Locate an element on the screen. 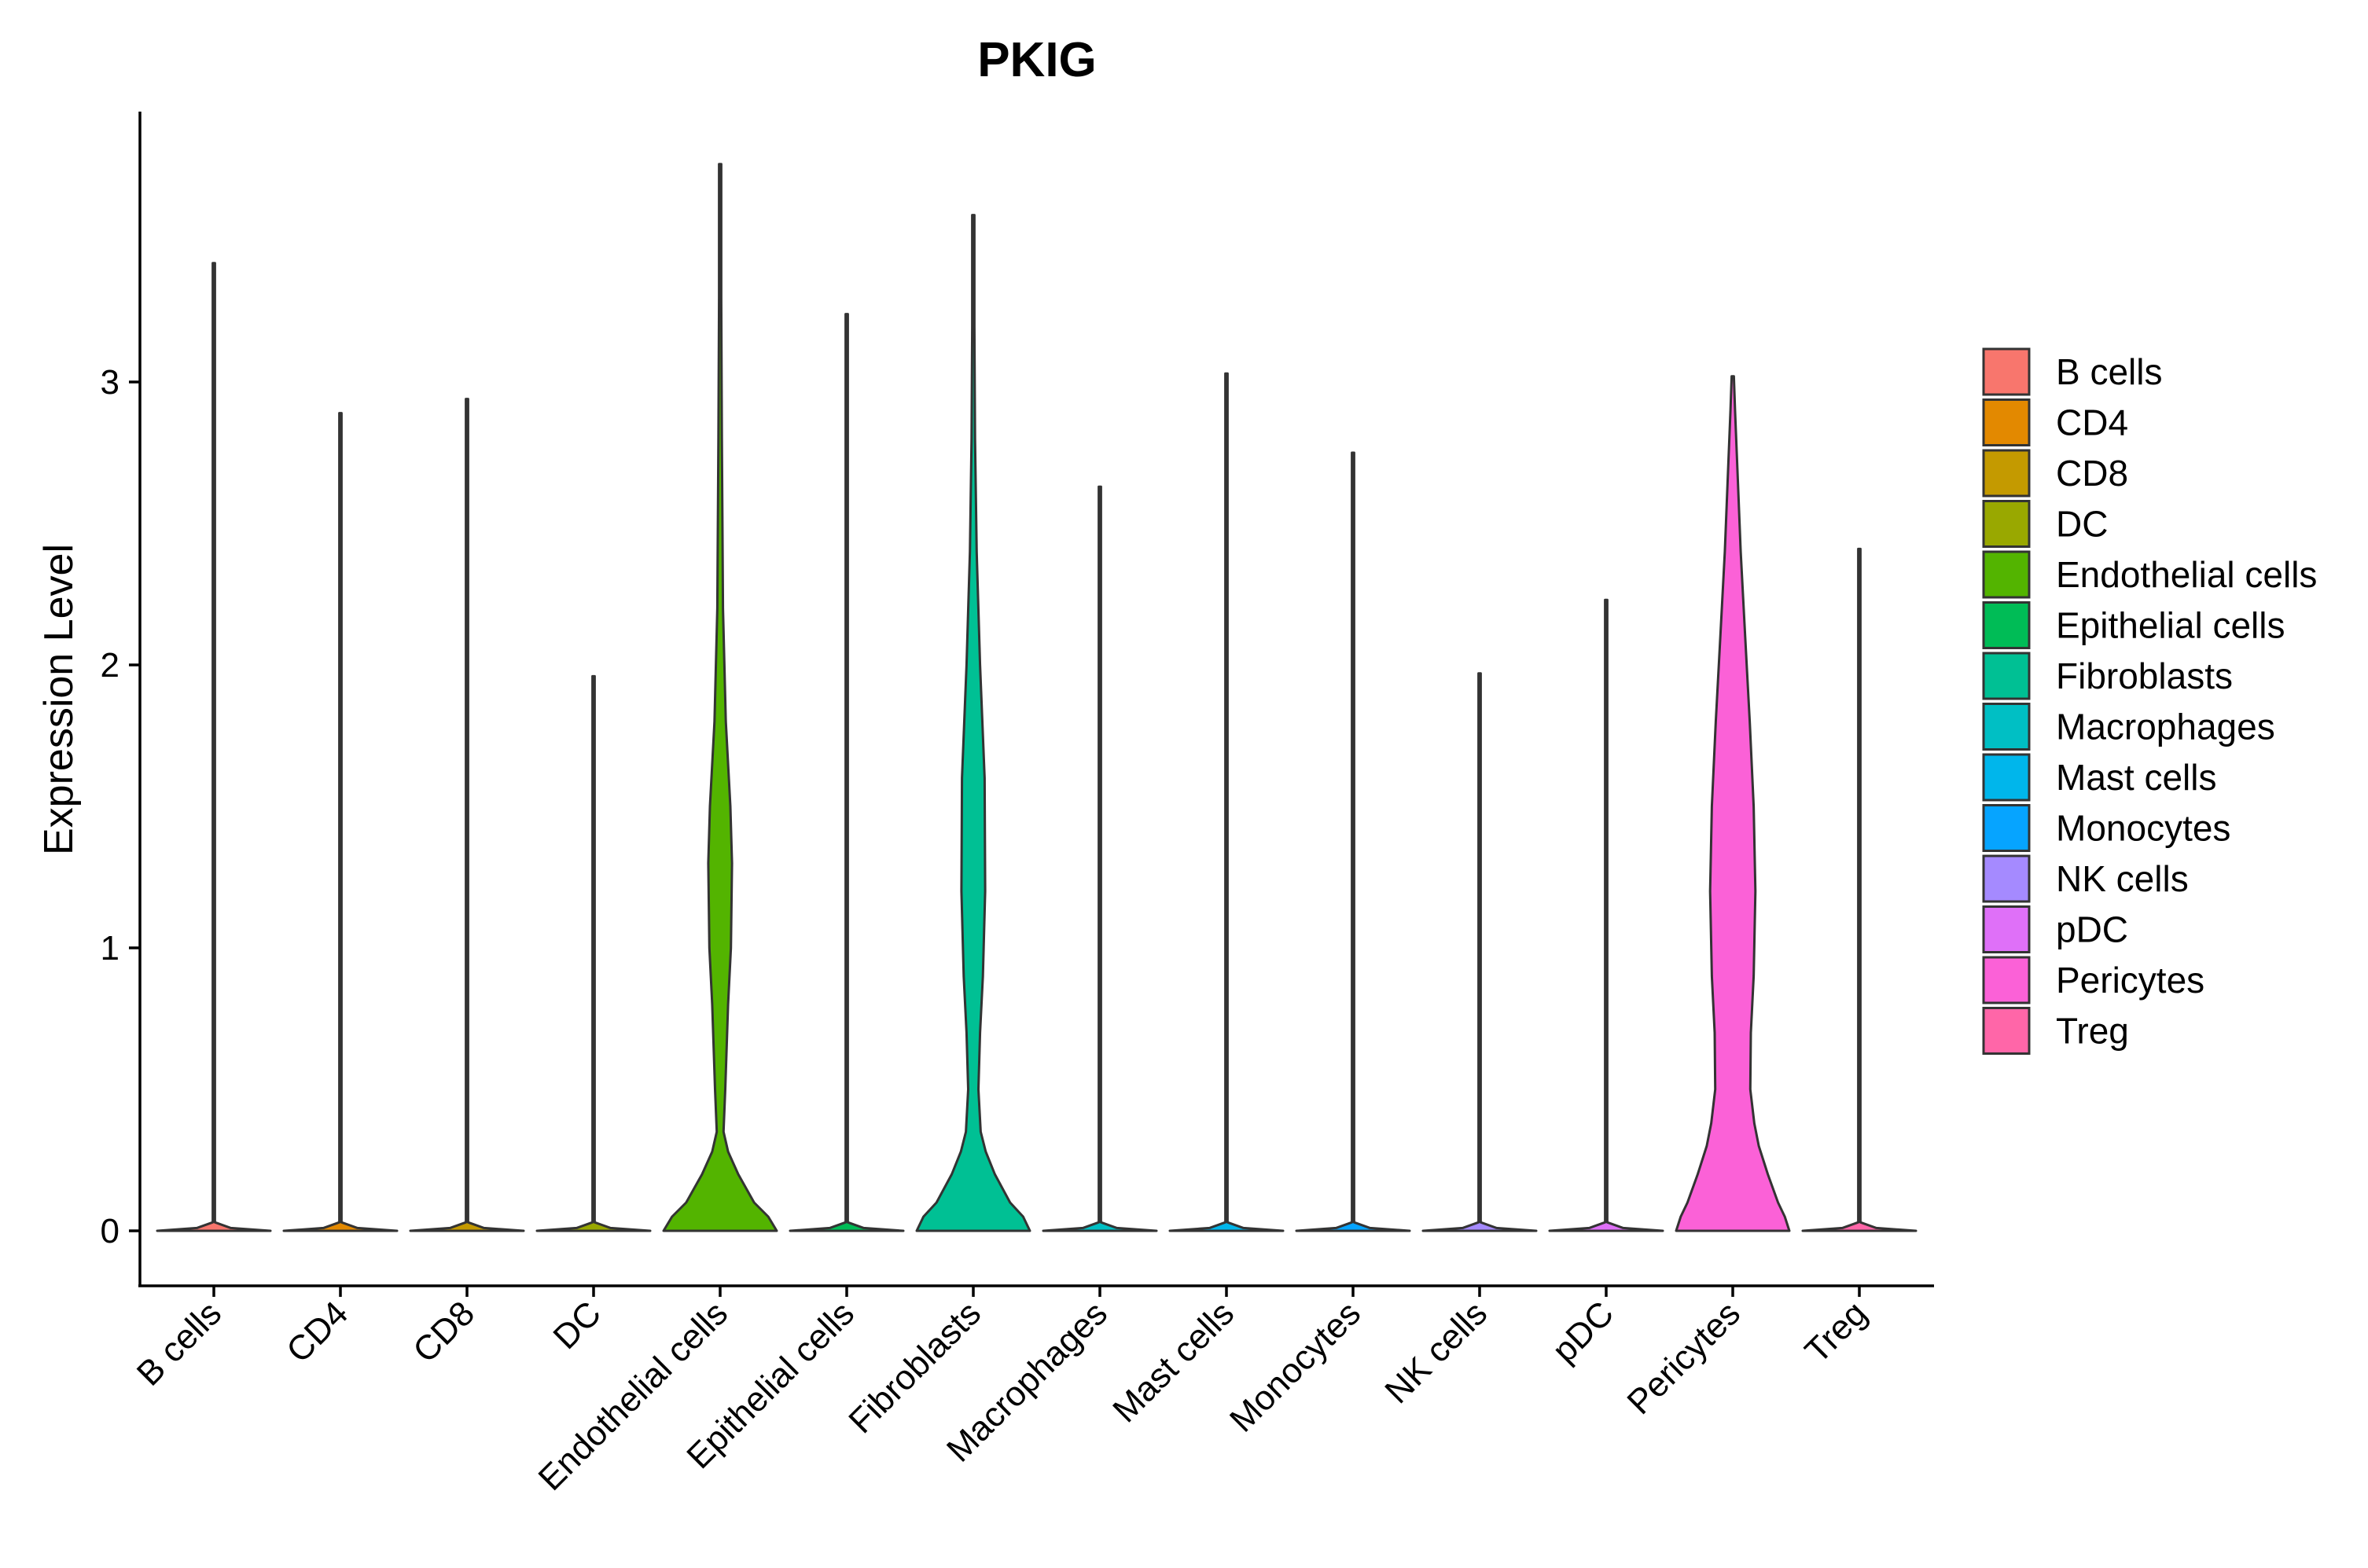 The width and height of the screenshot is (2368, 1568). y-tick-label-0: 0 is located at coordinates (110, 1231).